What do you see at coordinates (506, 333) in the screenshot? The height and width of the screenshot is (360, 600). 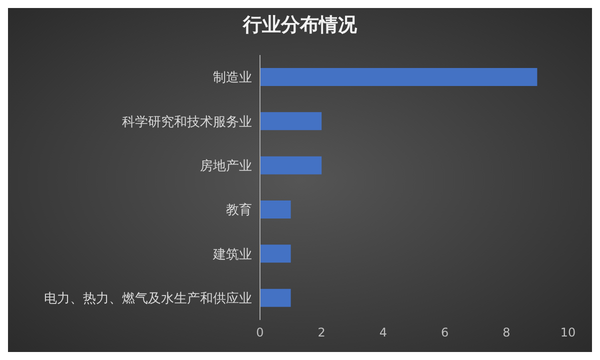 I see `x-tick-label: 8` at bounding box center [506, 333].